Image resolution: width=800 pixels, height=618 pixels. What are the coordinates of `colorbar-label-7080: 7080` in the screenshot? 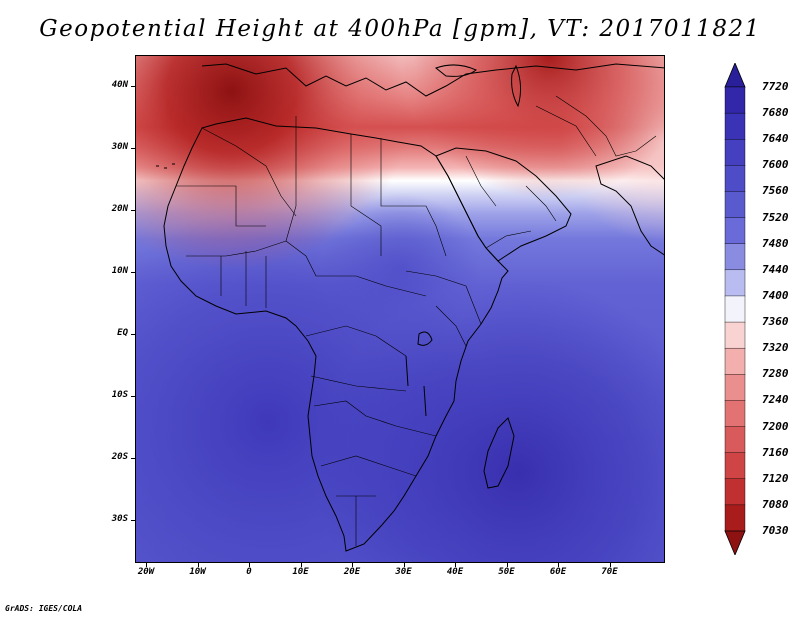 It's located at (775, 504).